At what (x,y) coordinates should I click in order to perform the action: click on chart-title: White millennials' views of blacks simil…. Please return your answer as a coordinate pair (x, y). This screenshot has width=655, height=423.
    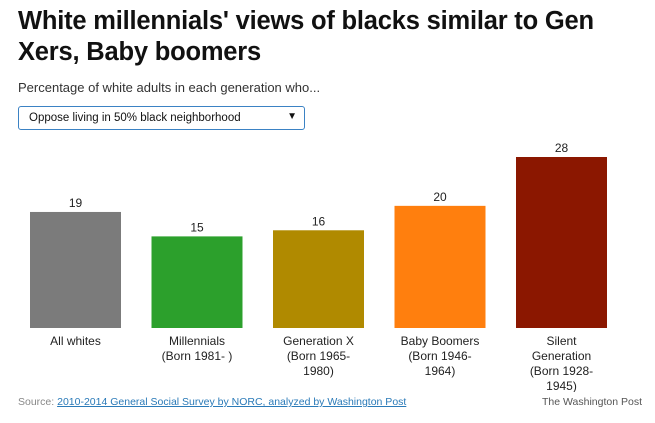
    Looking at the image, I should click on (306, 36).